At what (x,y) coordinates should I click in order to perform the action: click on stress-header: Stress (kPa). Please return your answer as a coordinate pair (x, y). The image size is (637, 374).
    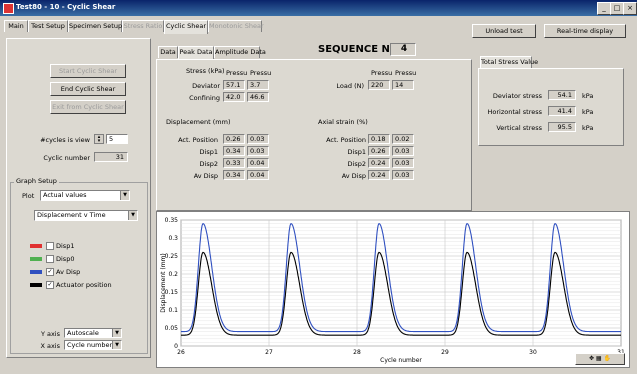
    Looking at the image, I should click on (205, 71).